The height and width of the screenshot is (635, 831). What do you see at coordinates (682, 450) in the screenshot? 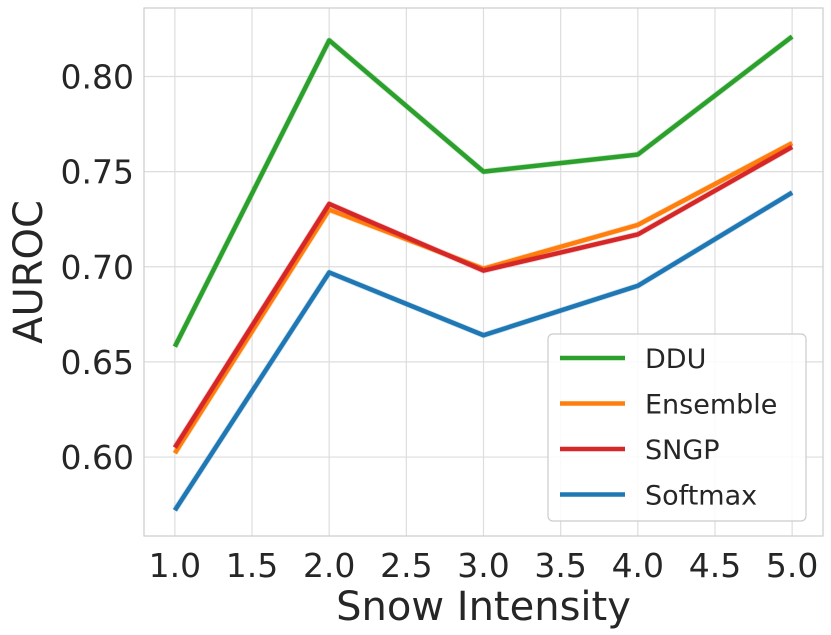
I see `legend-label: SNGP` at bounding box center [682, 450].